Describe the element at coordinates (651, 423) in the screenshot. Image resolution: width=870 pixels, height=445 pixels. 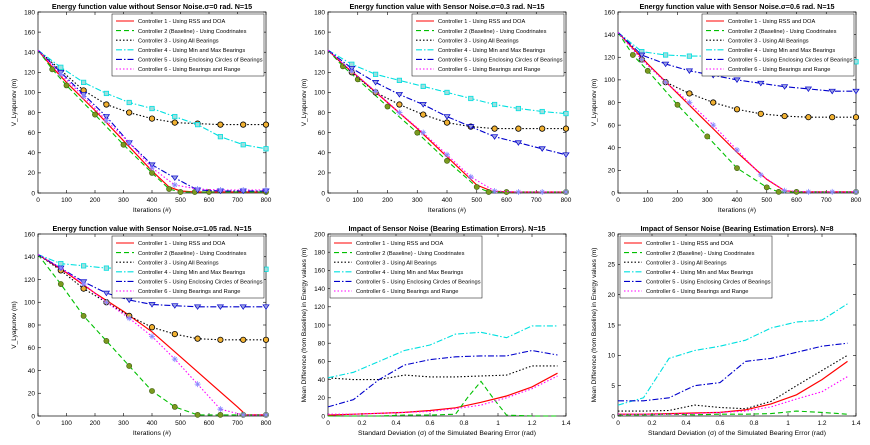
I see `x-tick-label: 0.2` at that location.